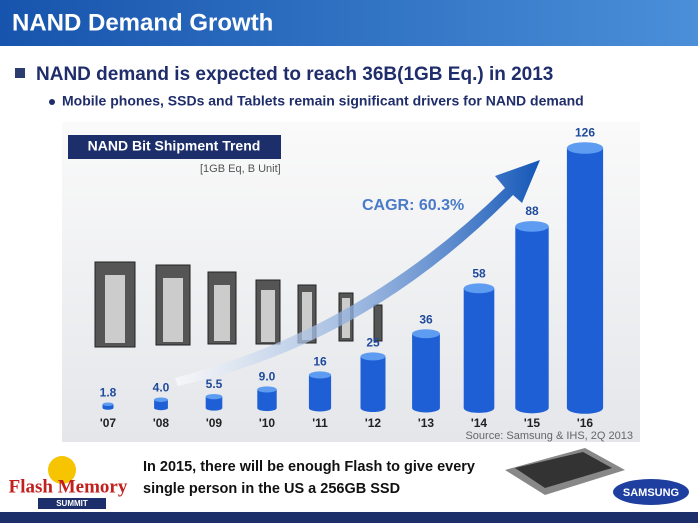 The width and height of the screenshot is (698, 523). What do you see at coordinates (373, 423) in the screenshot?
I see `x-tick-label: '12` at bounding box center [373, 423].